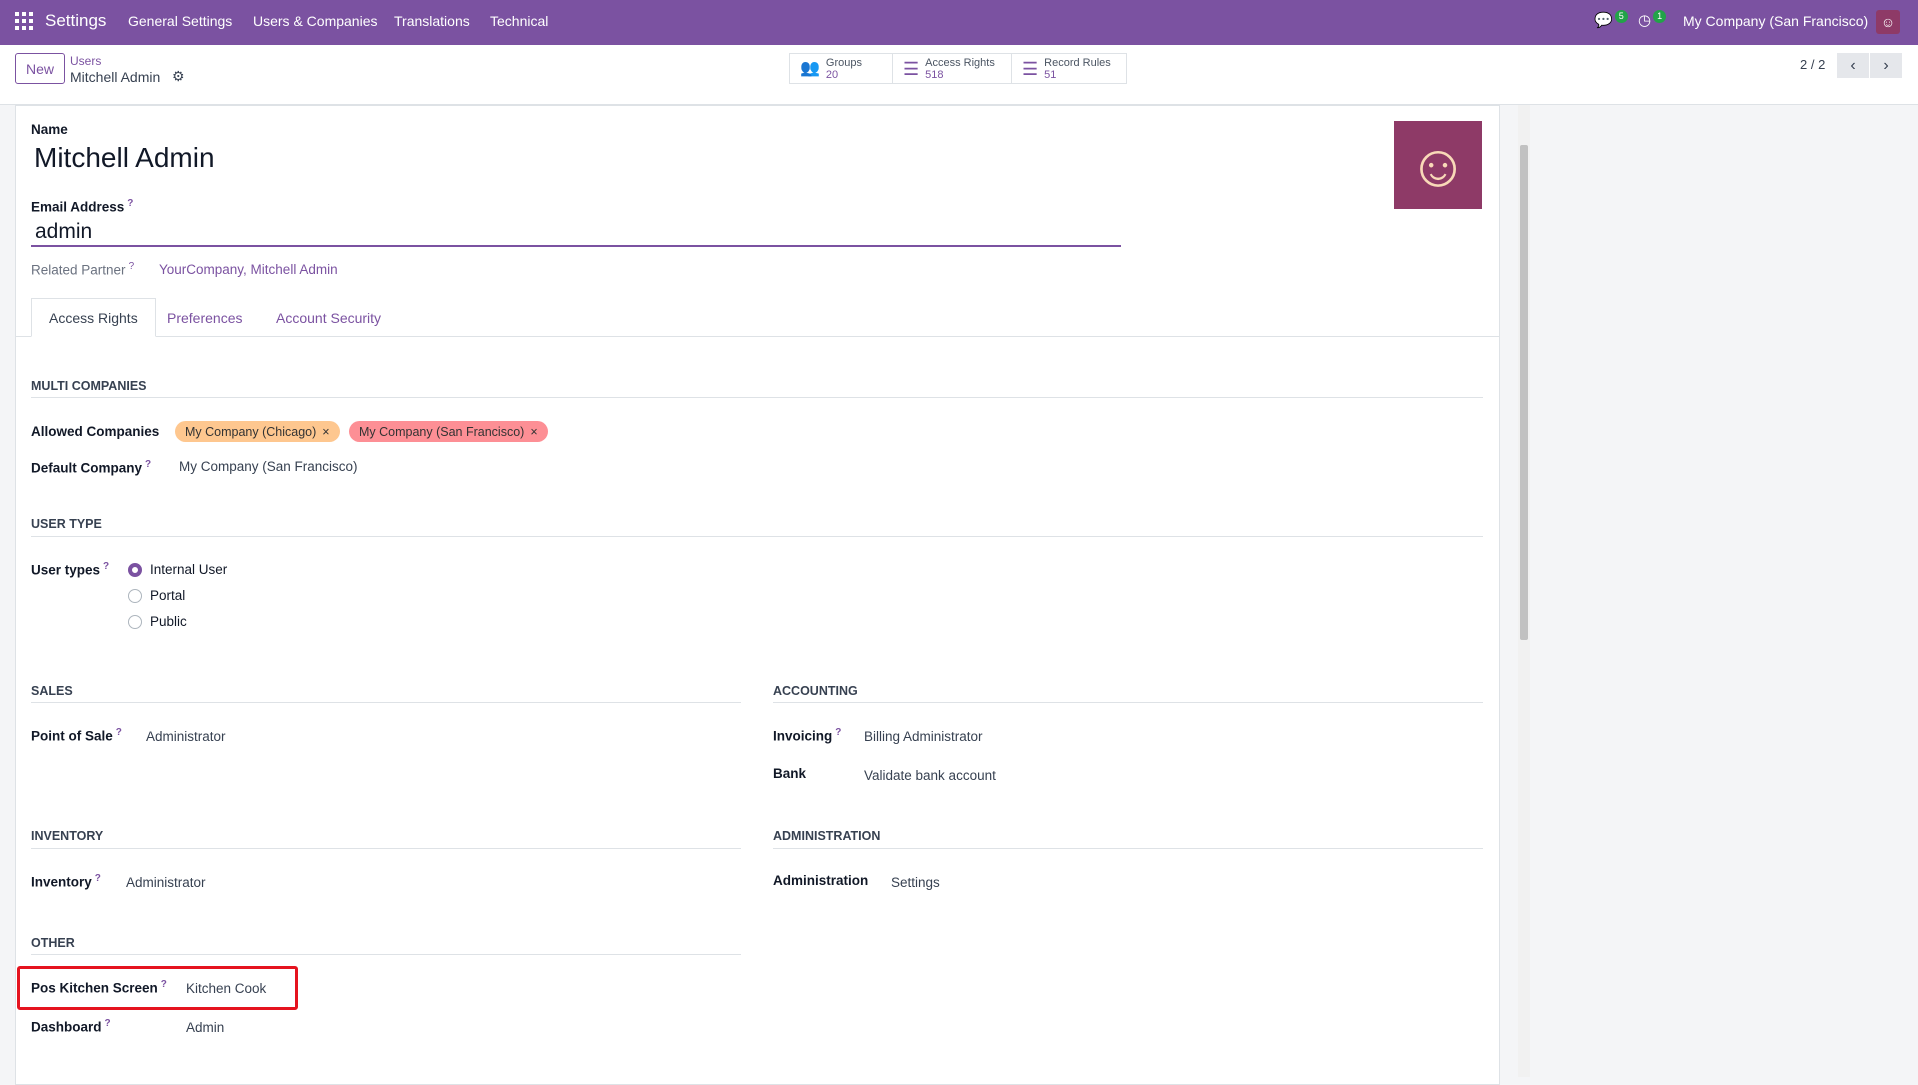 The height and width of the screenshot is (1085, 1918). I want to click on activity-clock-icon: ◷, so click(1645, 20).